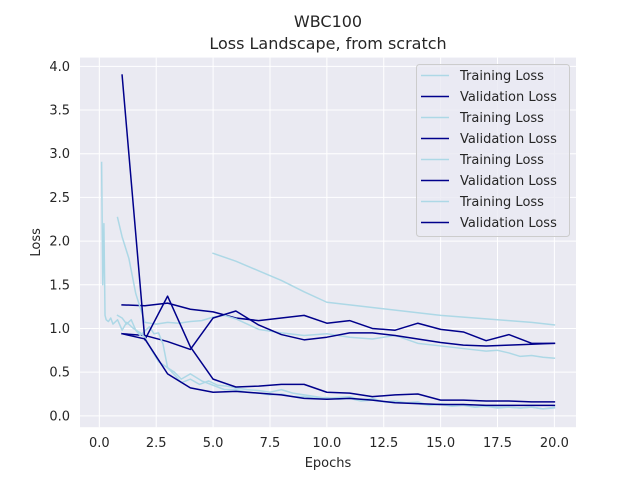  What do you see at coordinates (327, 43) in the screenshot?
I see `chart-subtitle: Loss Landscape, from scratch` at bounding box center [327, 43].